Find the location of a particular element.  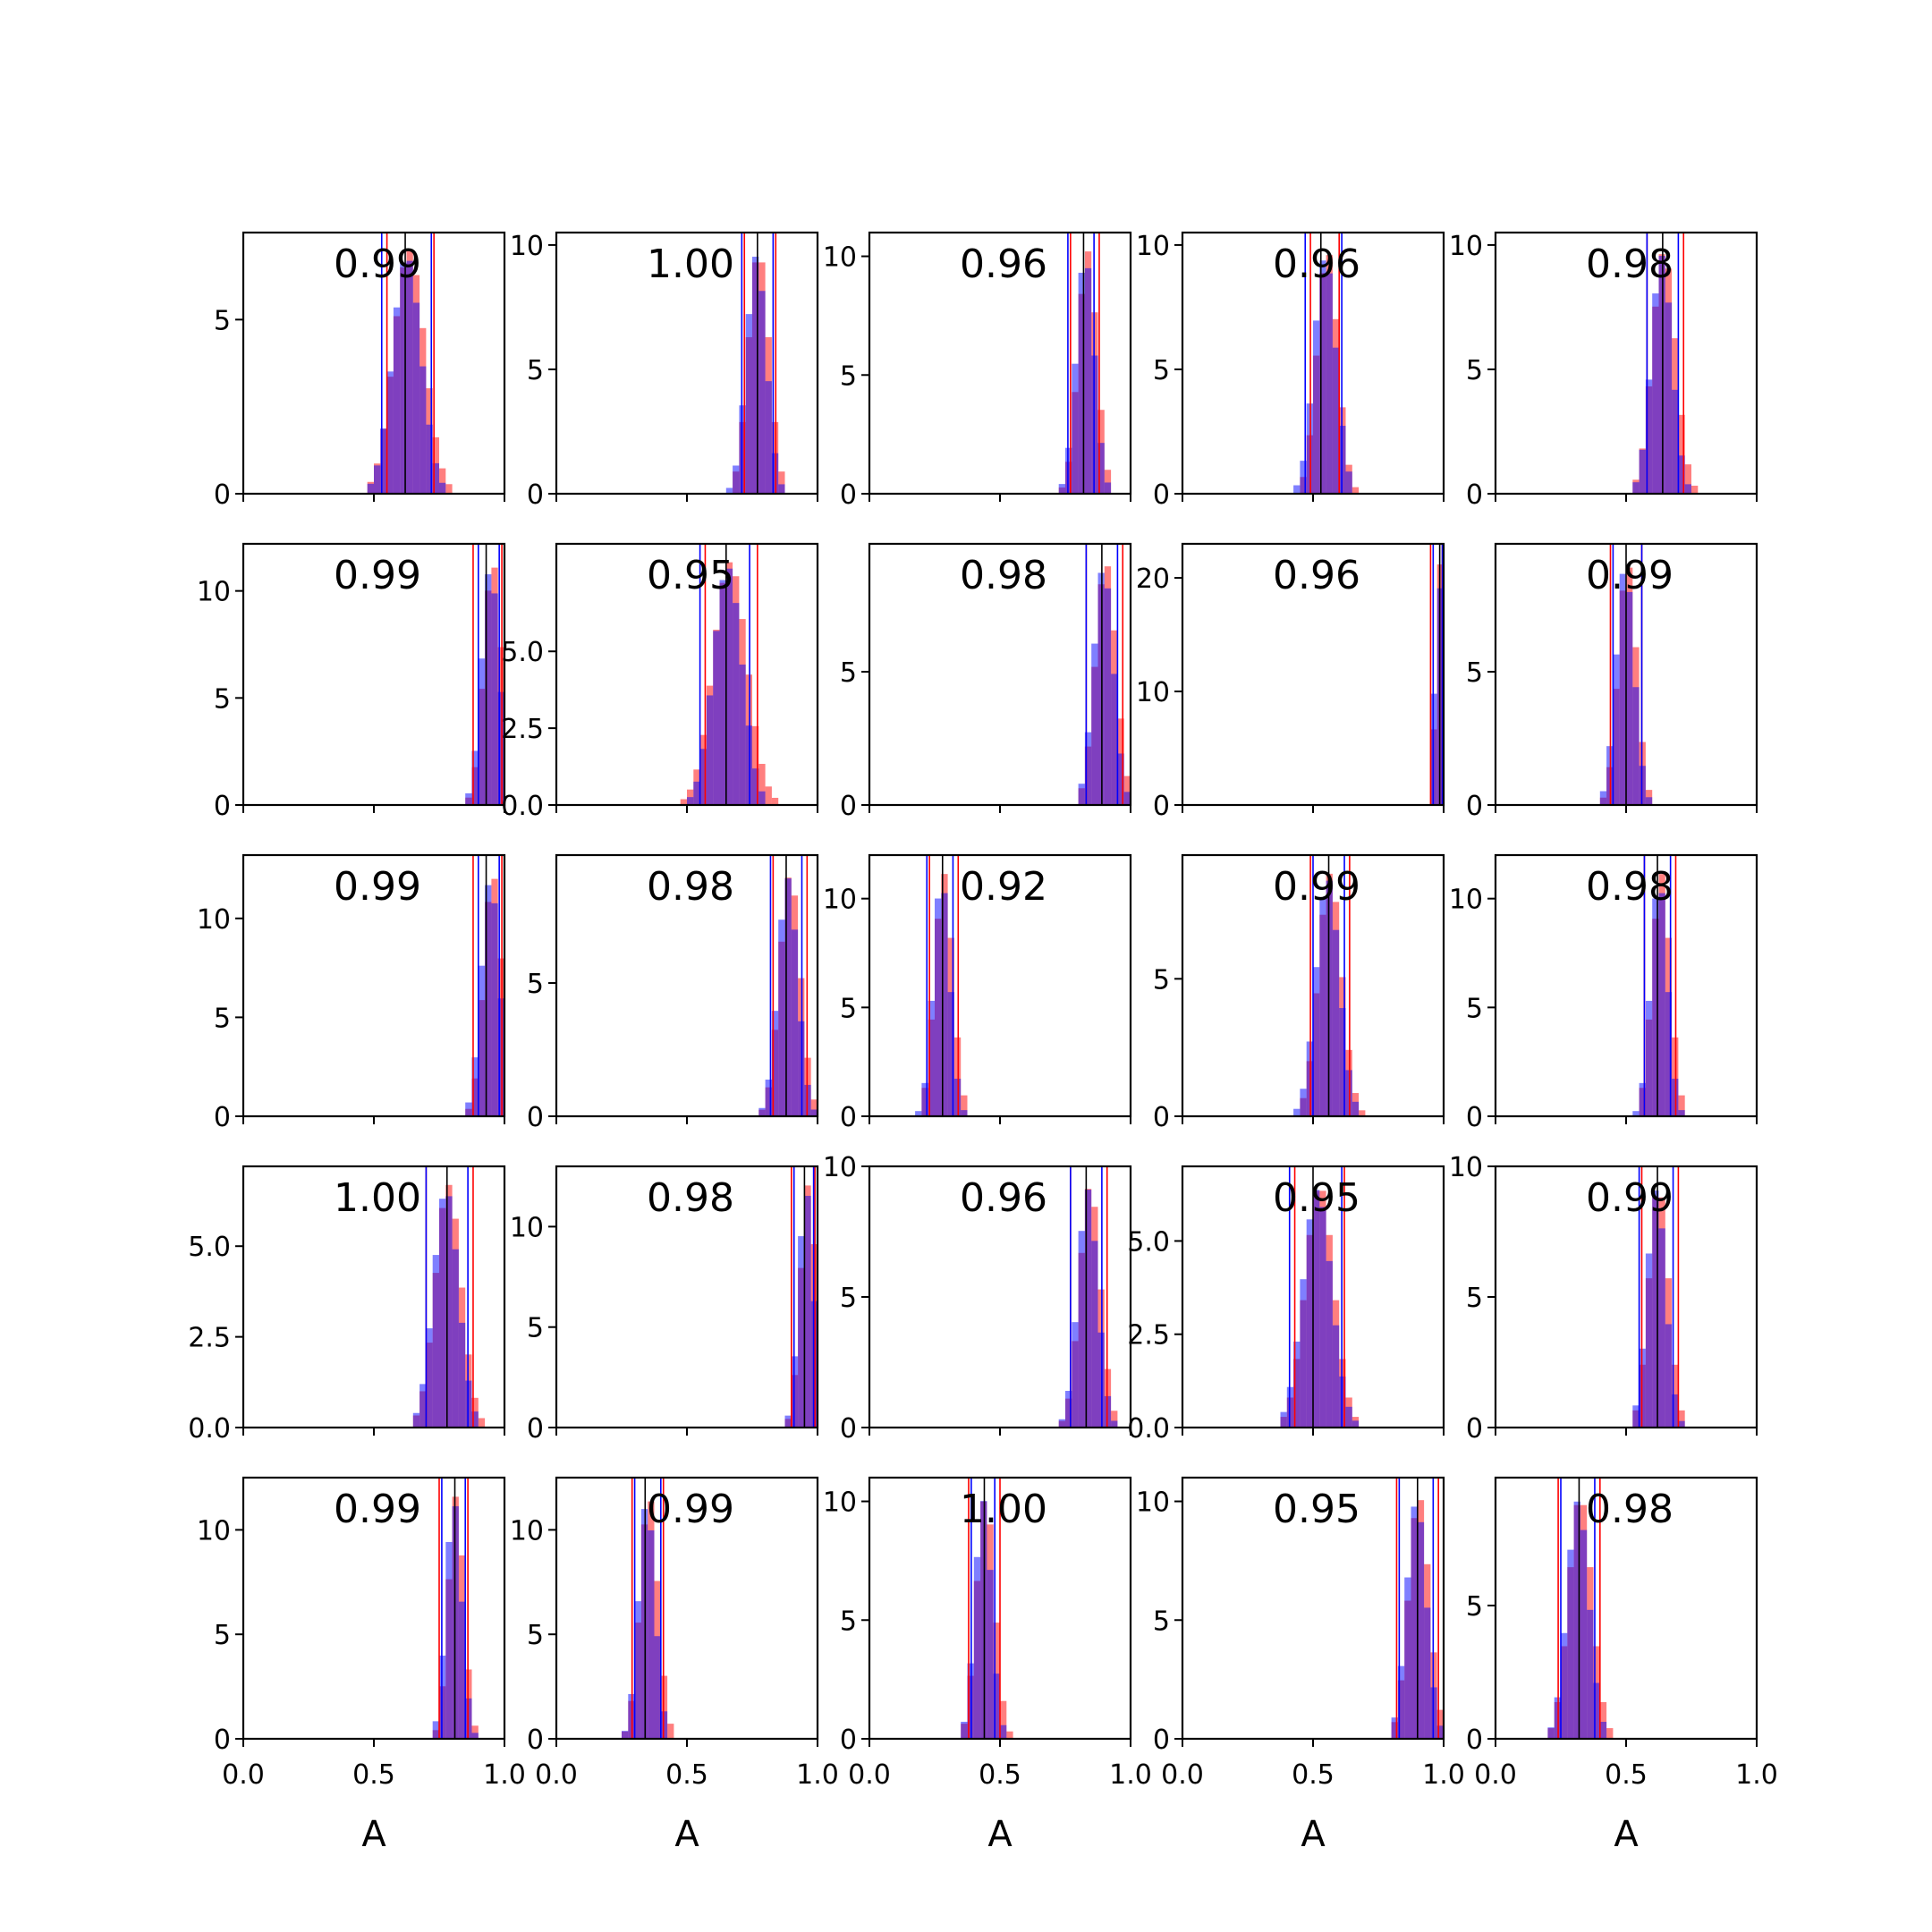

panel-2-1: 0 5 10 0.99 is located at coordinates (351, 682).